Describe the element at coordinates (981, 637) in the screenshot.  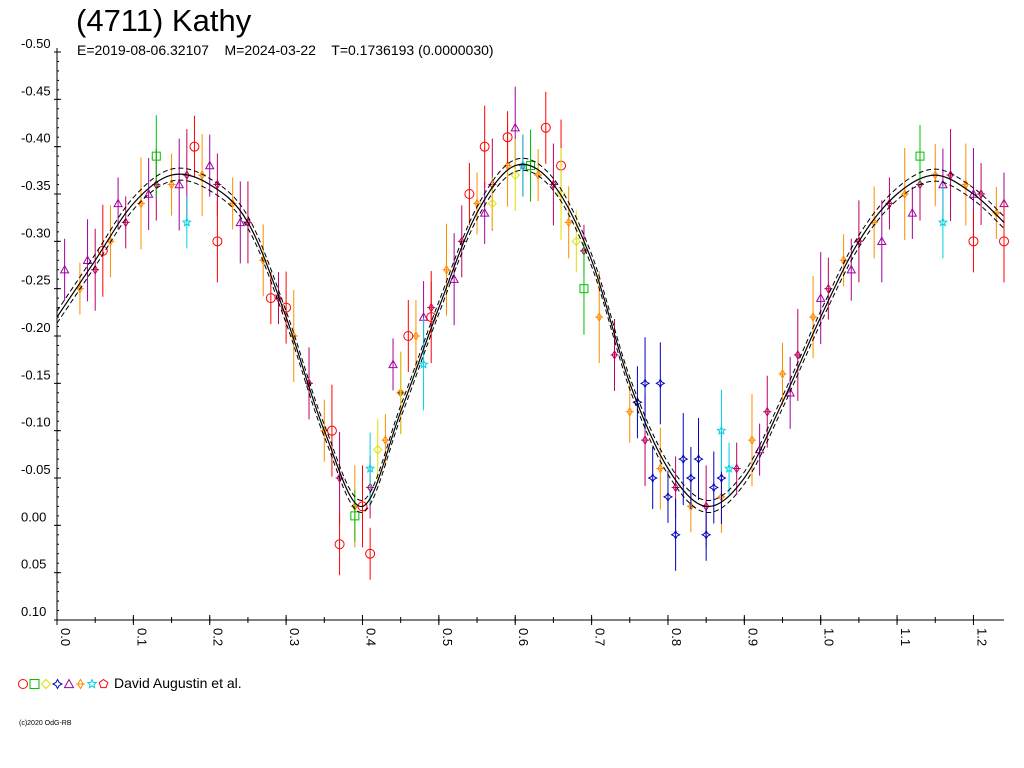
I see `x-tick-label: 1.2` at that location.